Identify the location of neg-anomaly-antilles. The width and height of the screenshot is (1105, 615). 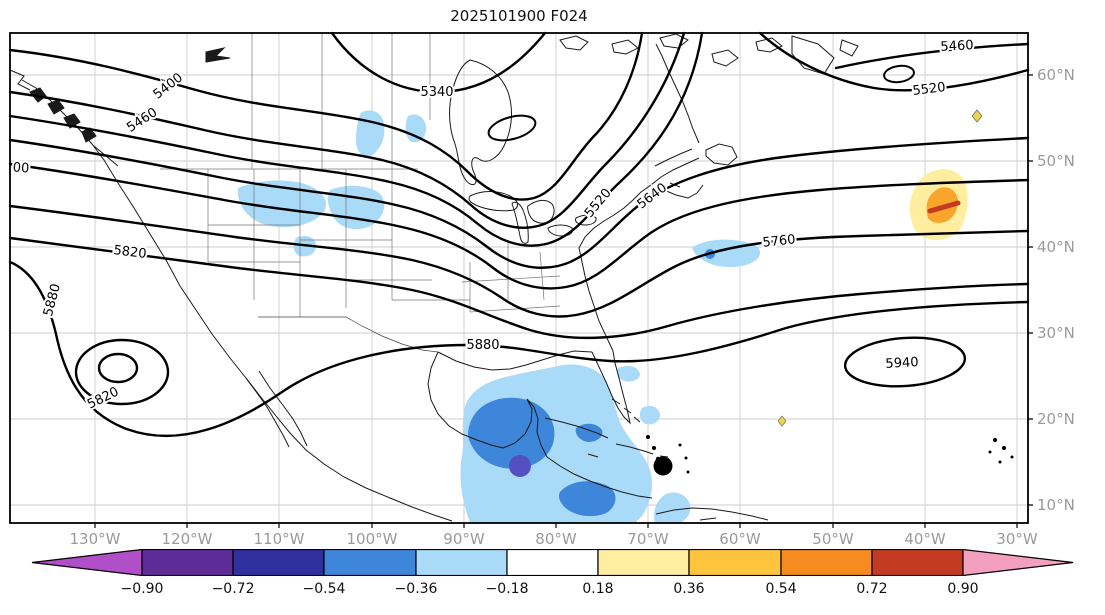
(650, 415).